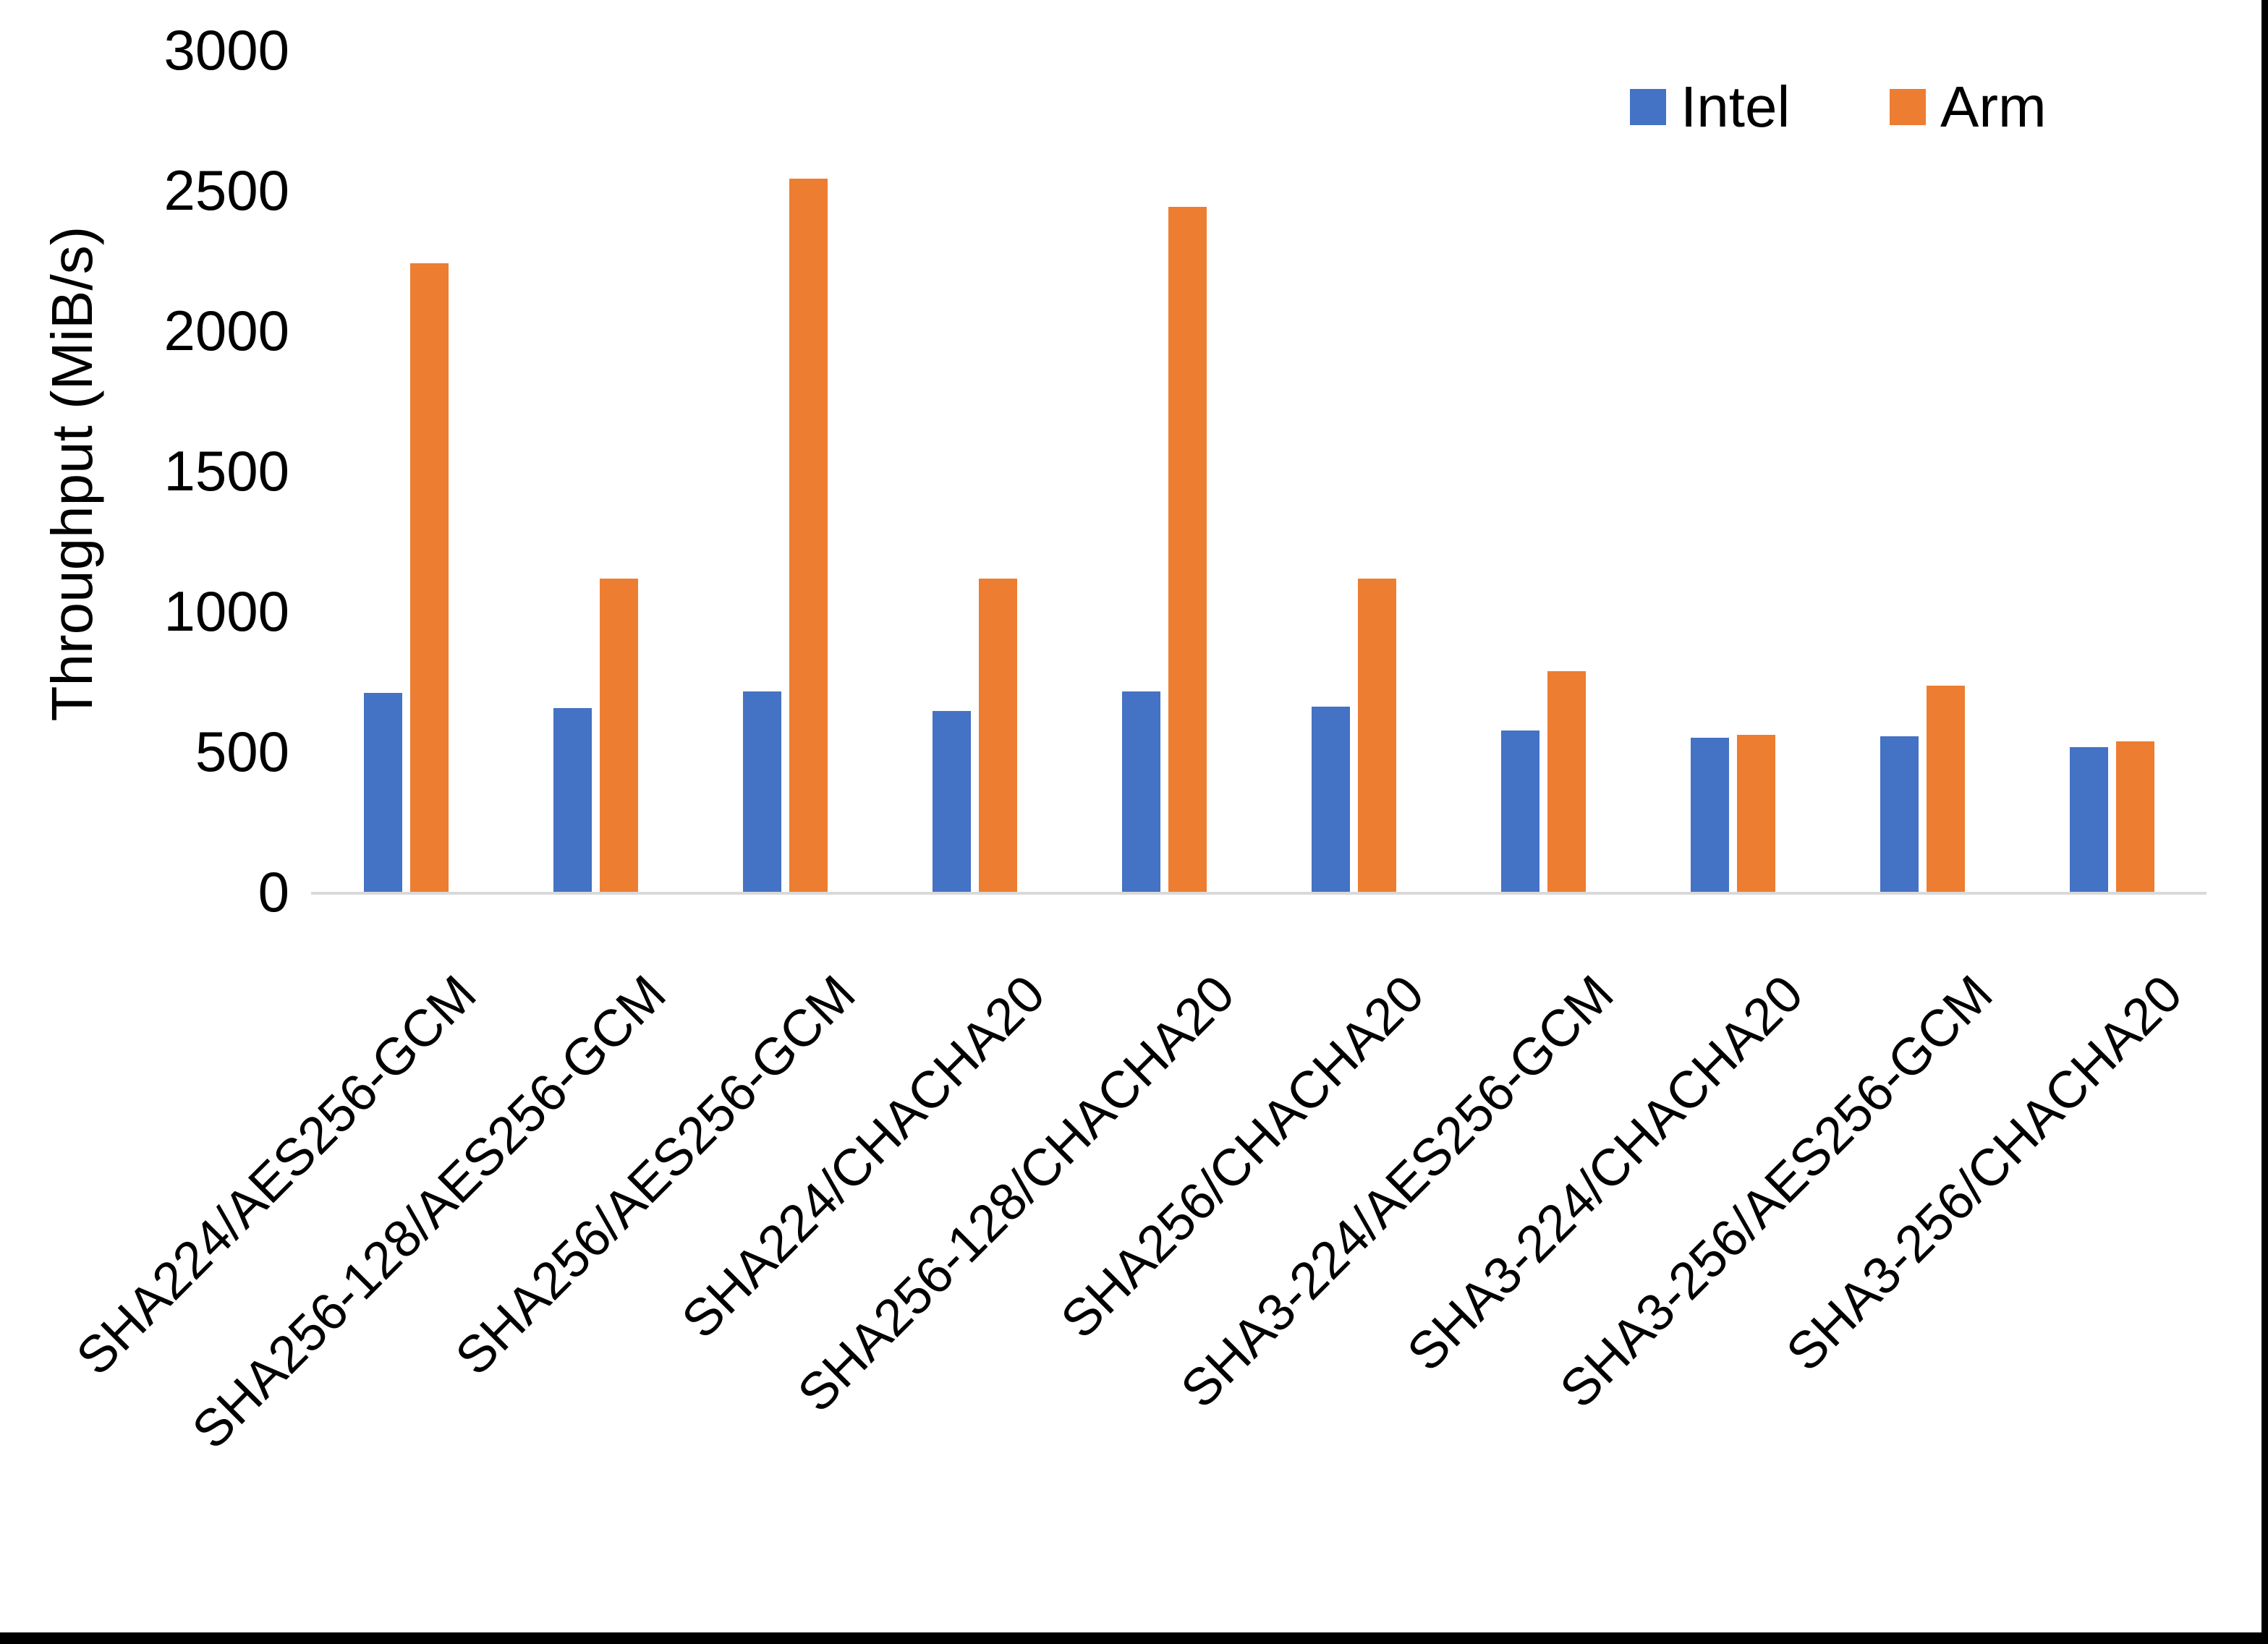  What do you see at coordinates (226, 190) in the screenshot?
I see `y-tick-label: 2500` at bounding box center [226, 190].